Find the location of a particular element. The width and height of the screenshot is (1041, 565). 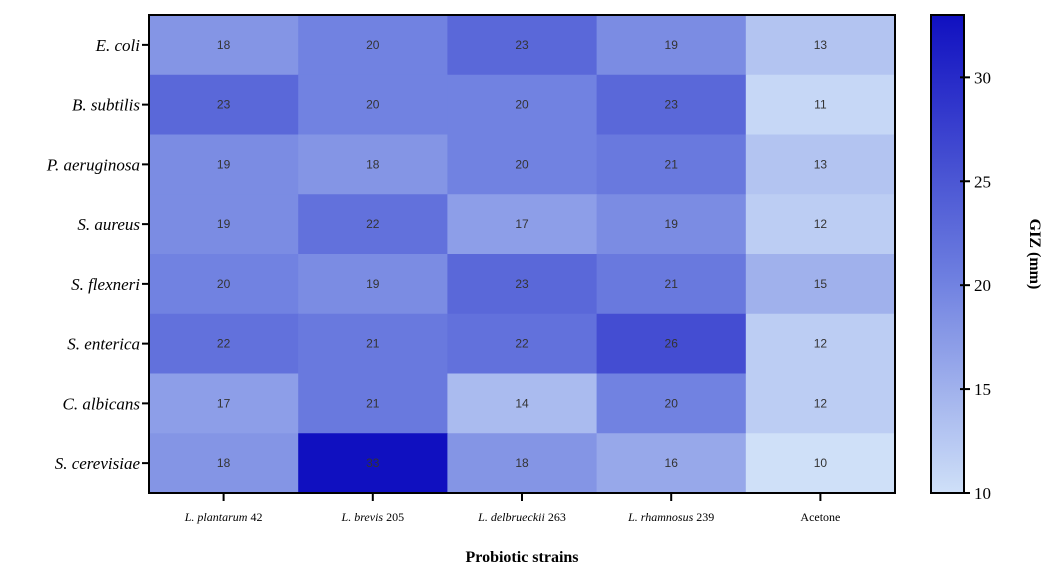

cell-value-label: 15 is located at coordinates (821, 284).